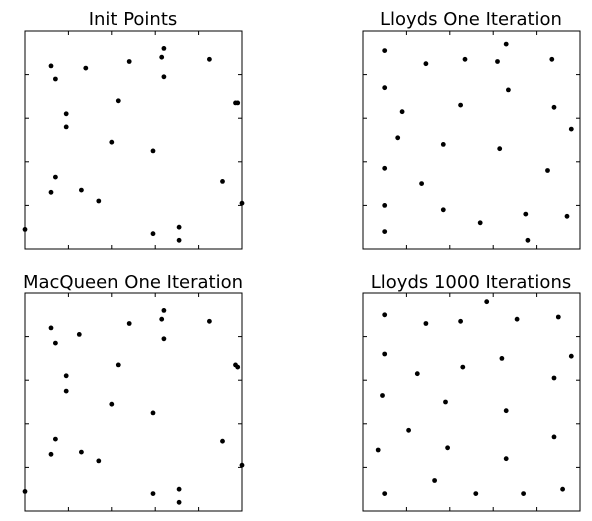 The height and width of the screenshot is (521, 592). What do you see at coordinates (133, 19) in the screenshot?
I see `panel-title: Init Points` at bounding box center [133, 19].